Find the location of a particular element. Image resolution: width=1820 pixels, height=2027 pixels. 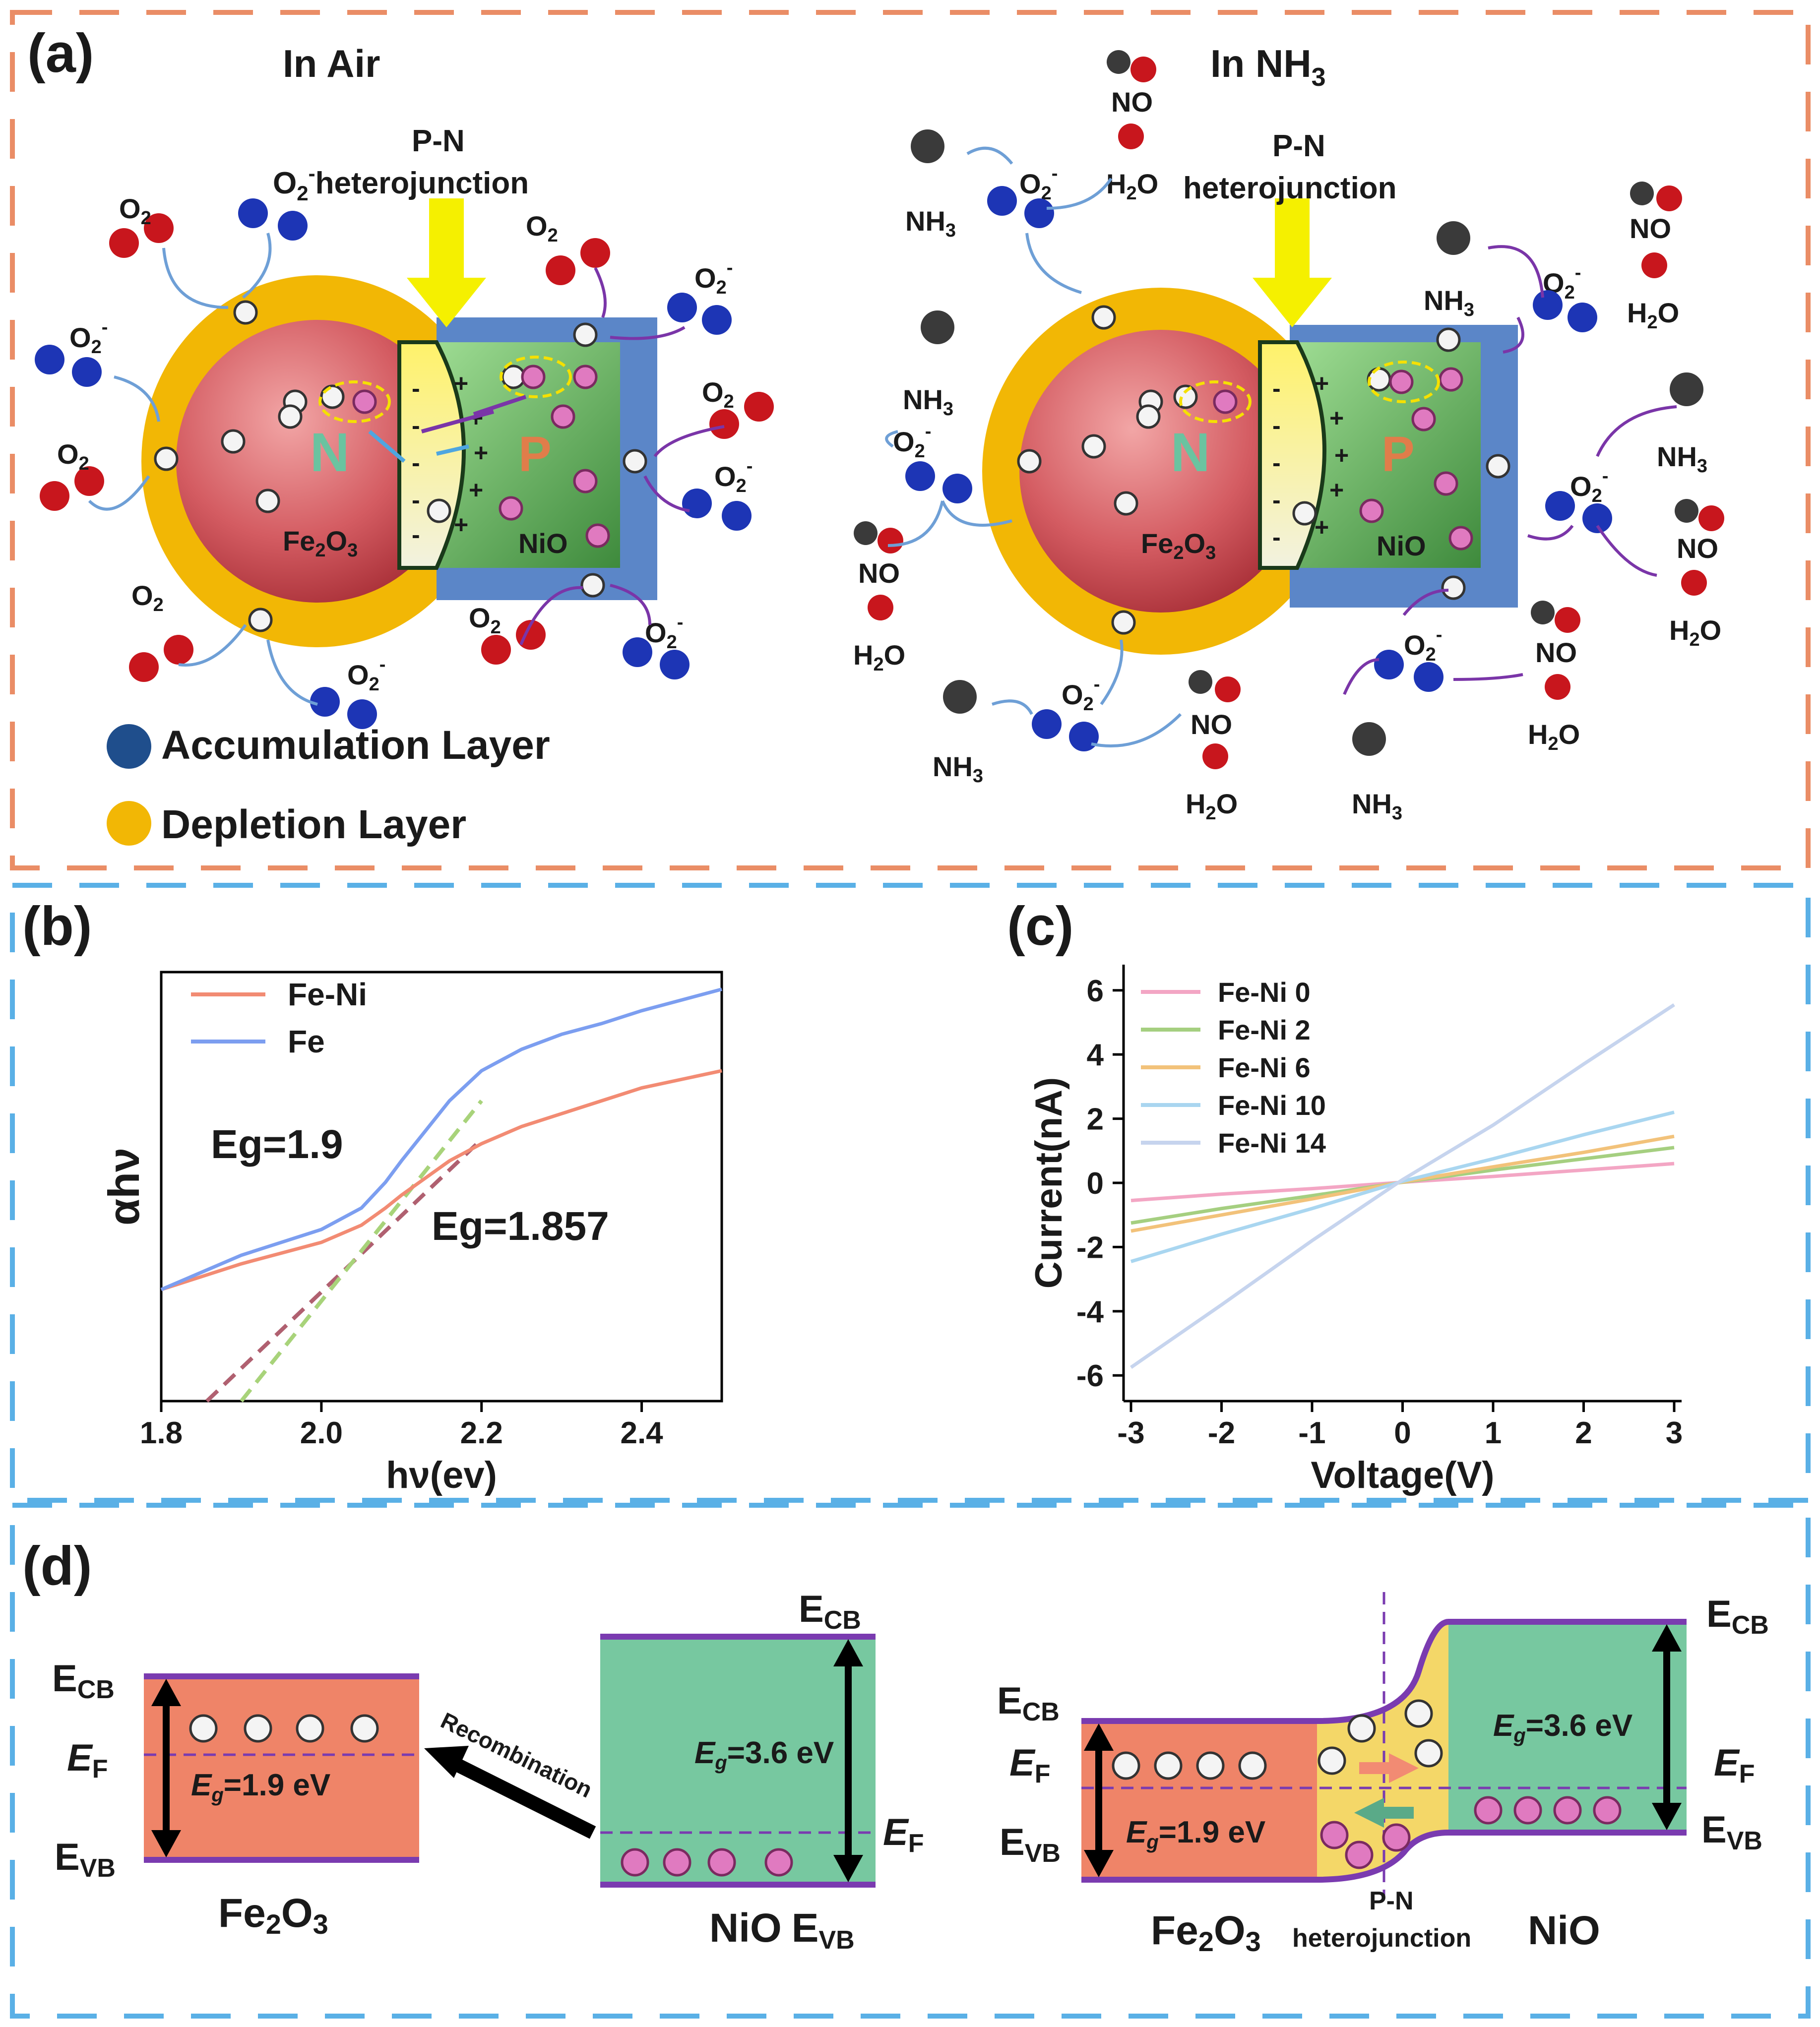

panel-a-left-title: In Air is located at coordinates (331, 64).